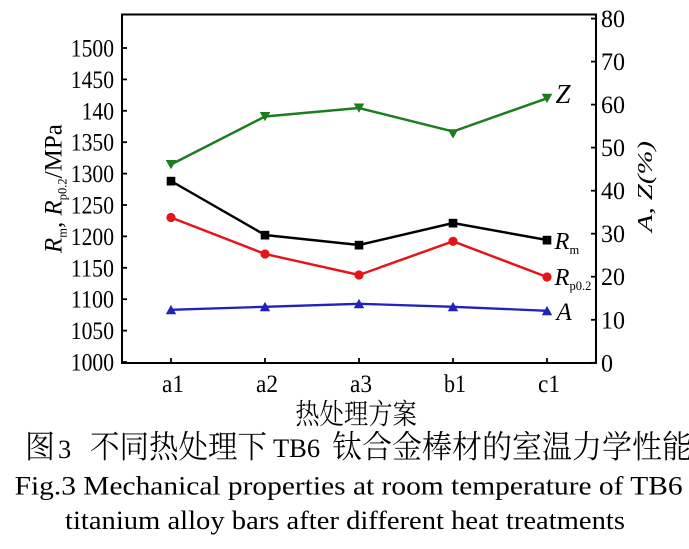 The width and height of the screenshot is (689, 549). What do you see at coordinates (64, 449) in the screenshot?
I see `svg-text: 3` at bounding box center [64, 449].